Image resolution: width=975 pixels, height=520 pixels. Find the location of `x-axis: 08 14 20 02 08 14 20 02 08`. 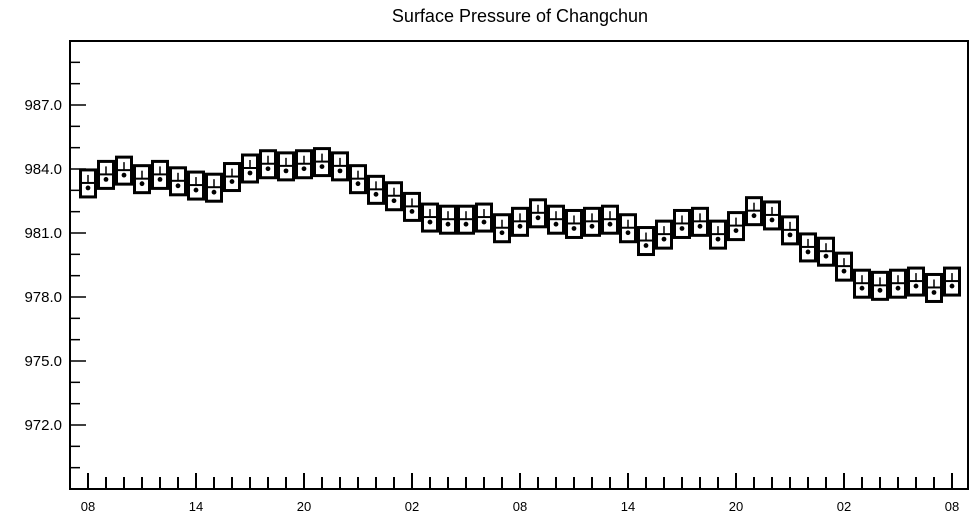

x-axis: 08 14 20 02 08 14 20 02 08 is located at coordinates (520, 493).